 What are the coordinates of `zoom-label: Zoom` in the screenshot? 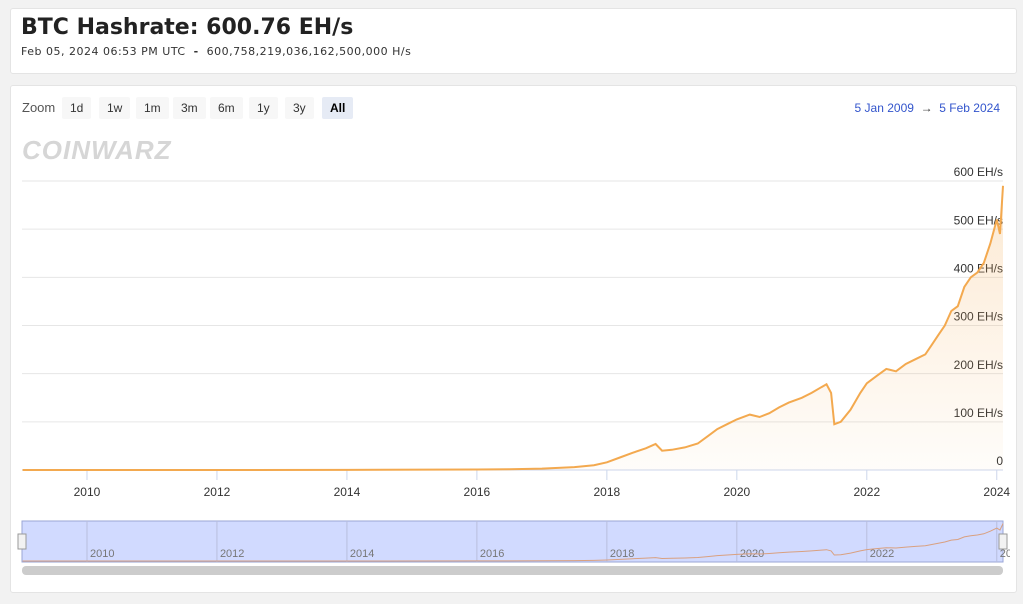 It's located at (39, 107).